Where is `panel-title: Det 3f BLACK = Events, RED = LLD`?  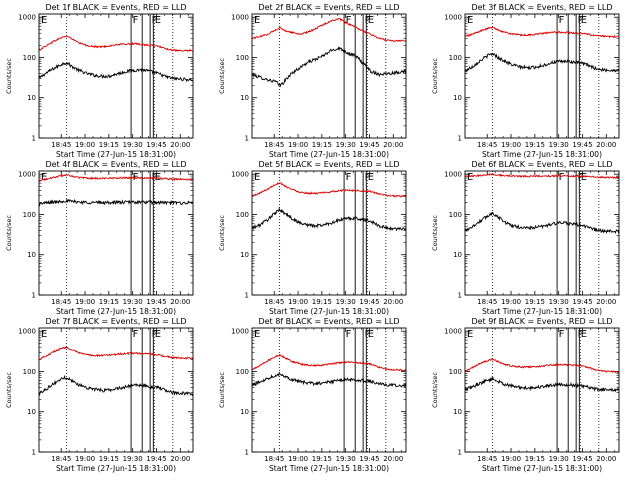
panel-title: Det 3f BLACK = Events, RED = LLD is located at coordinates (541, 7).